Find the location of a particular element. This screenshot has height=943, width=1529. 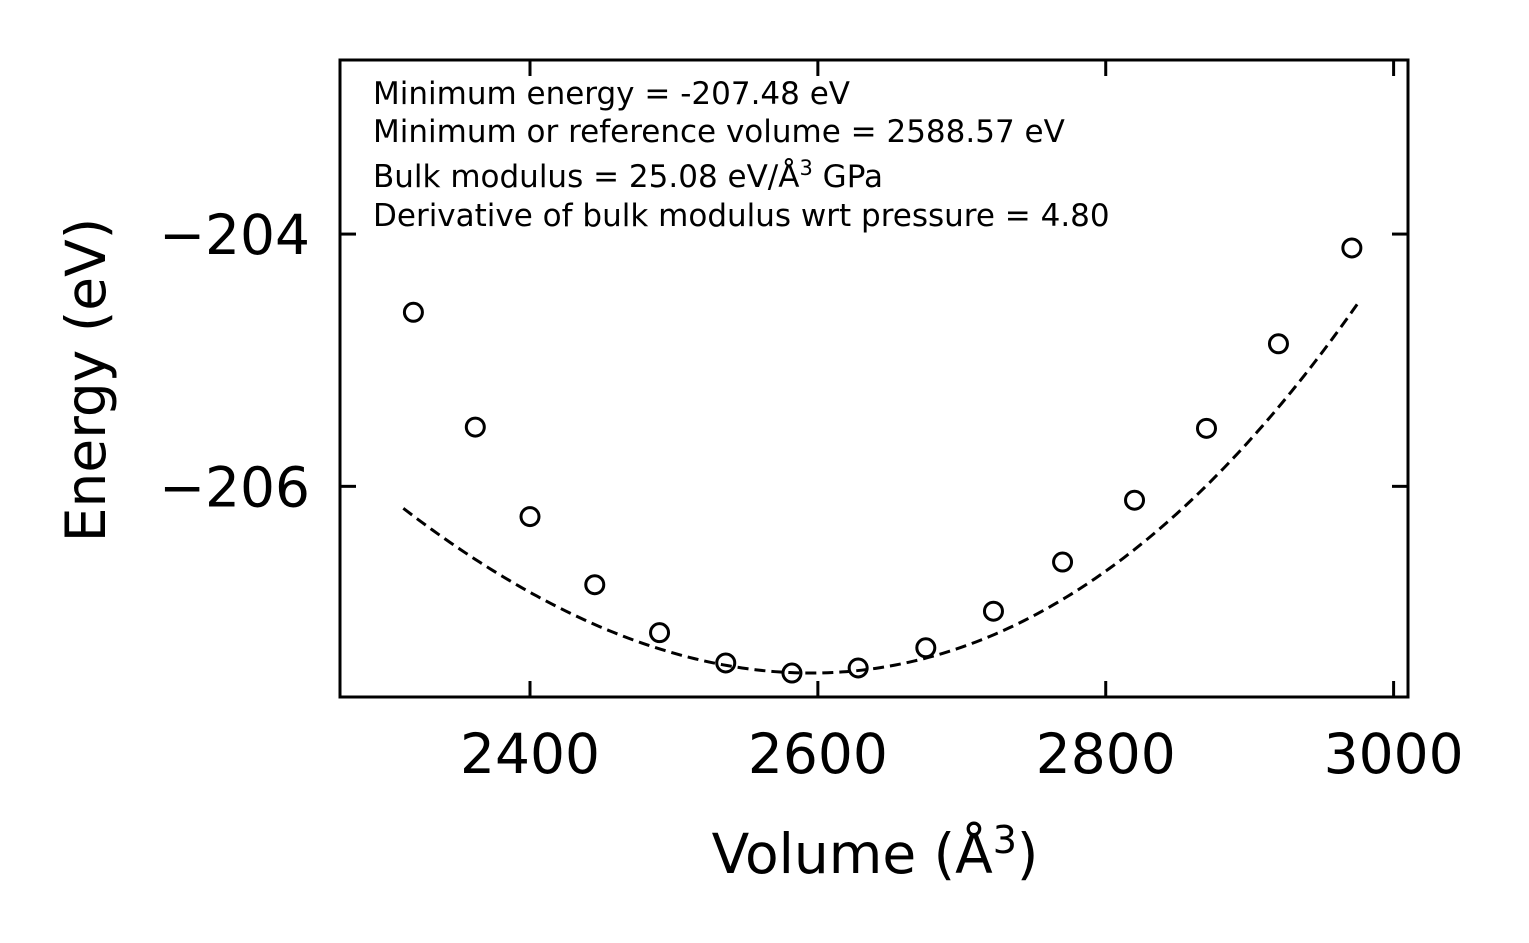

x-tick-label: 2400 is located at coordinates (530, 754).